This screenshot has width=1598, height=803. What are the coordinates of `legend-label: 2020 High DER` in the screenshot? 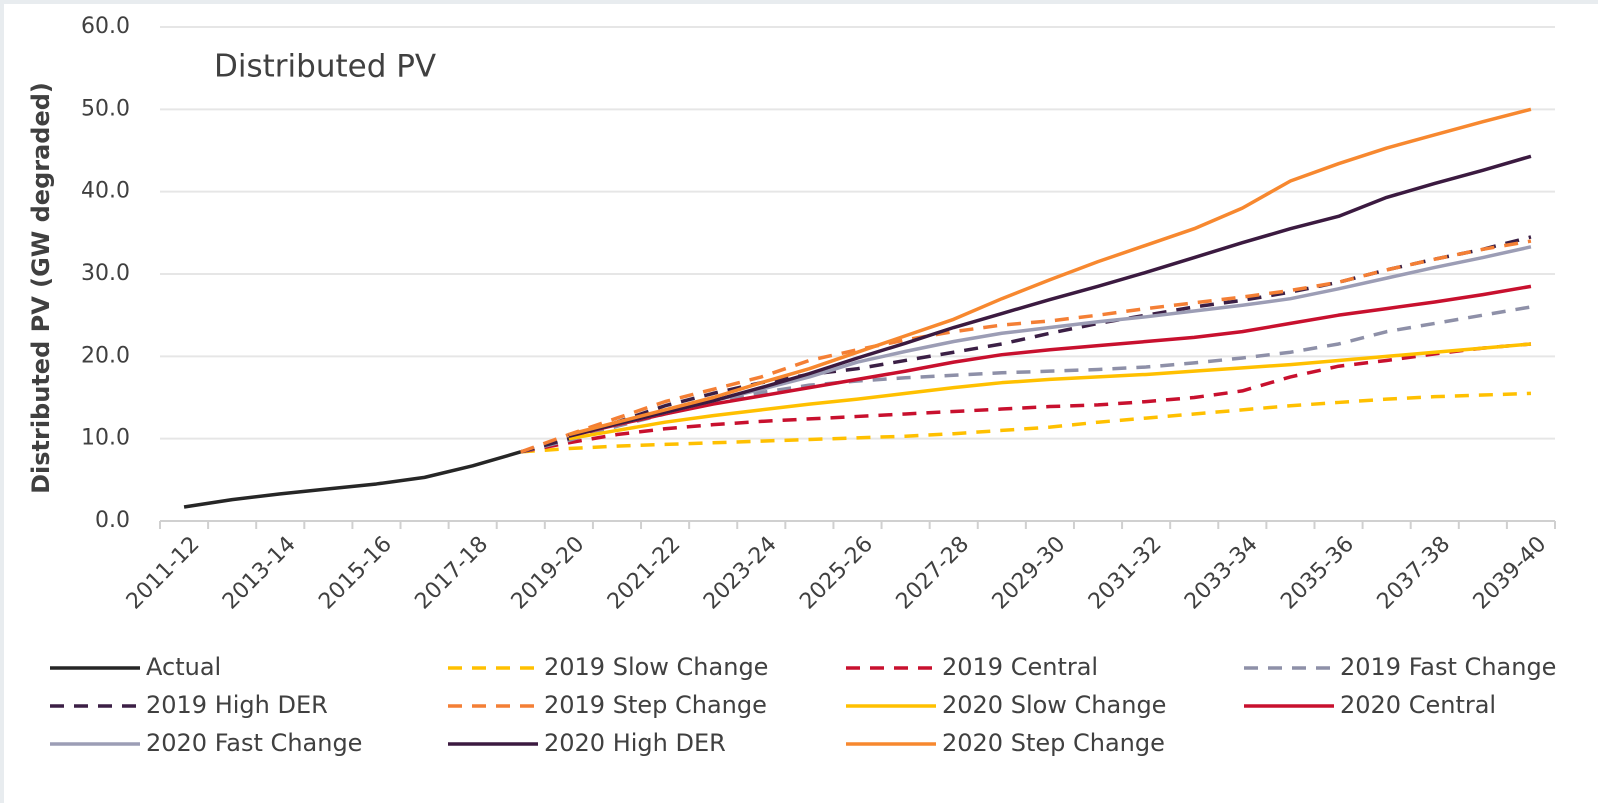 It's located at (635, 743).